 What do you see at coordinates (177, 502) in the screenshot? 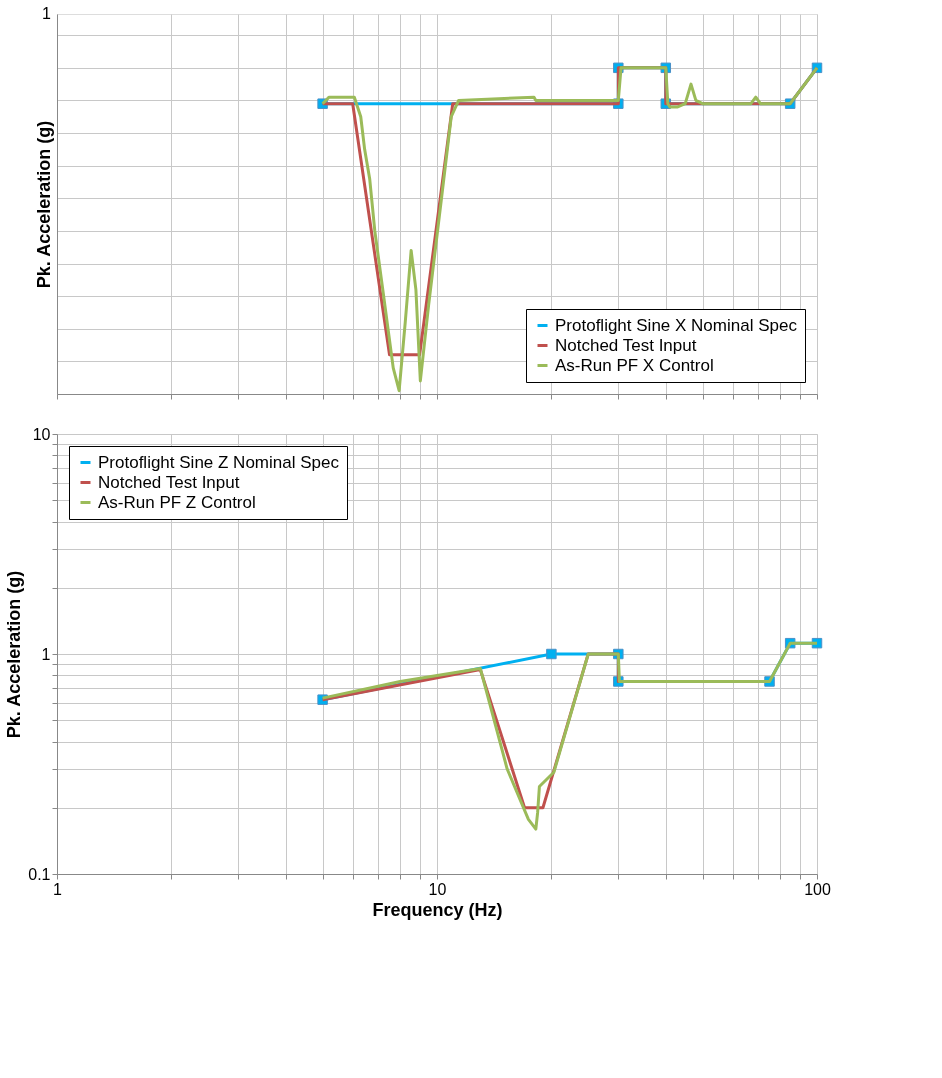
I see `legend-label: As-Run PF Z Control` at bounding box center [177, 502].